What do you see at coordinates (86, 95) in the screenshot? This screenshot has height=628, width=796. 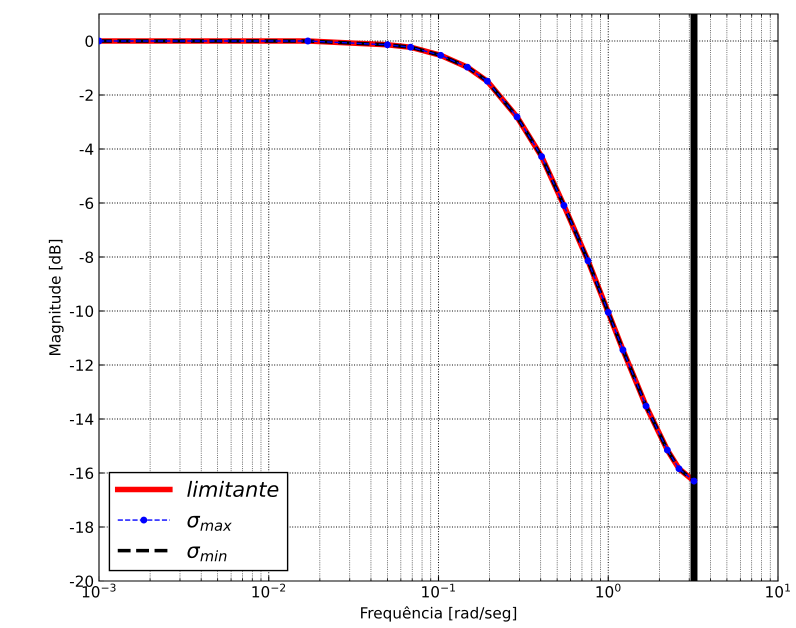 I see `y-tick-label: -2` at bounding box center [86, 95].